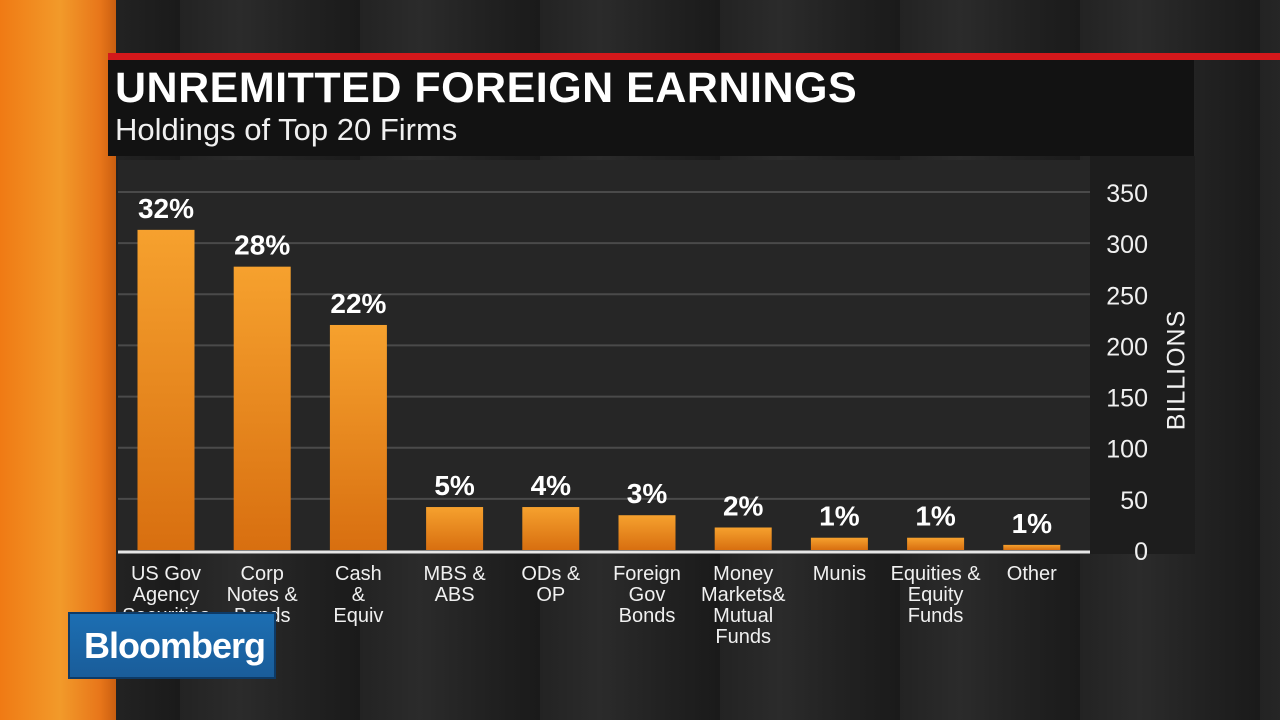  What do you see at coordinates (743, 616) in the screenshot?
I see `x-tick-label: Mutual` at bounding box center [743, 616].